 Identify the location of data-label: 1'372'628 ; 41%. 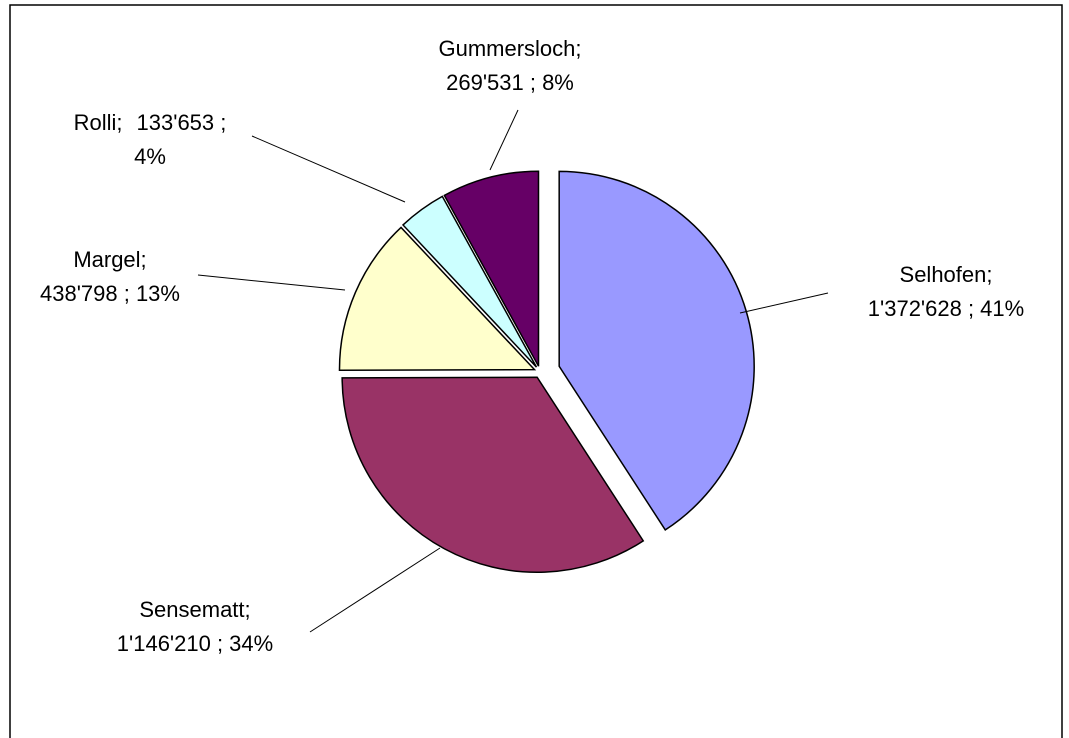
(946, 308).